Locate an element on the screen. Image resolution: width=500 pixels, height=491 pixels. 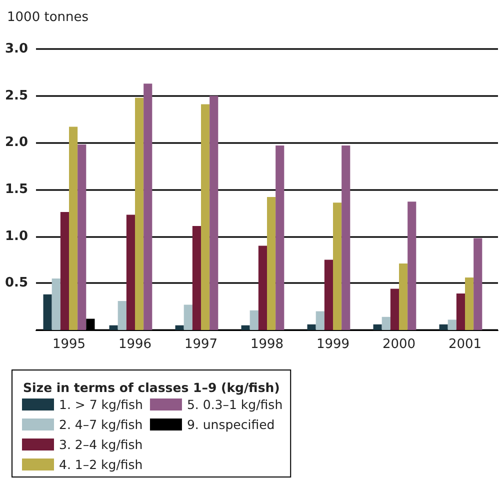
y-tick-label: 2.5 is located at coordinates (16, 96).